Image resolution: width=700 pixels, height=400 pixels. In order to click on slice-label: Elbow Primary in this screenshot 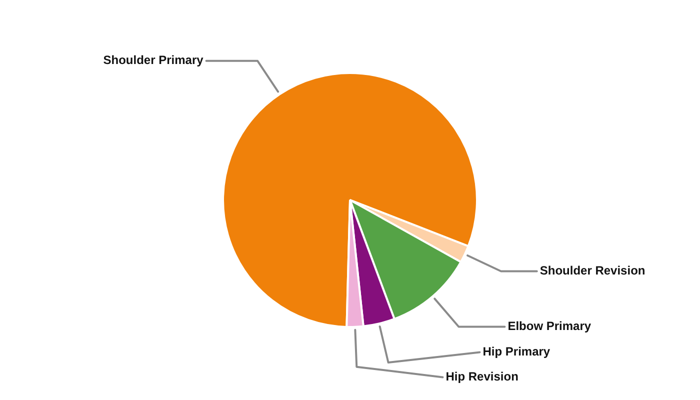, I will do `click(550, 326)`.